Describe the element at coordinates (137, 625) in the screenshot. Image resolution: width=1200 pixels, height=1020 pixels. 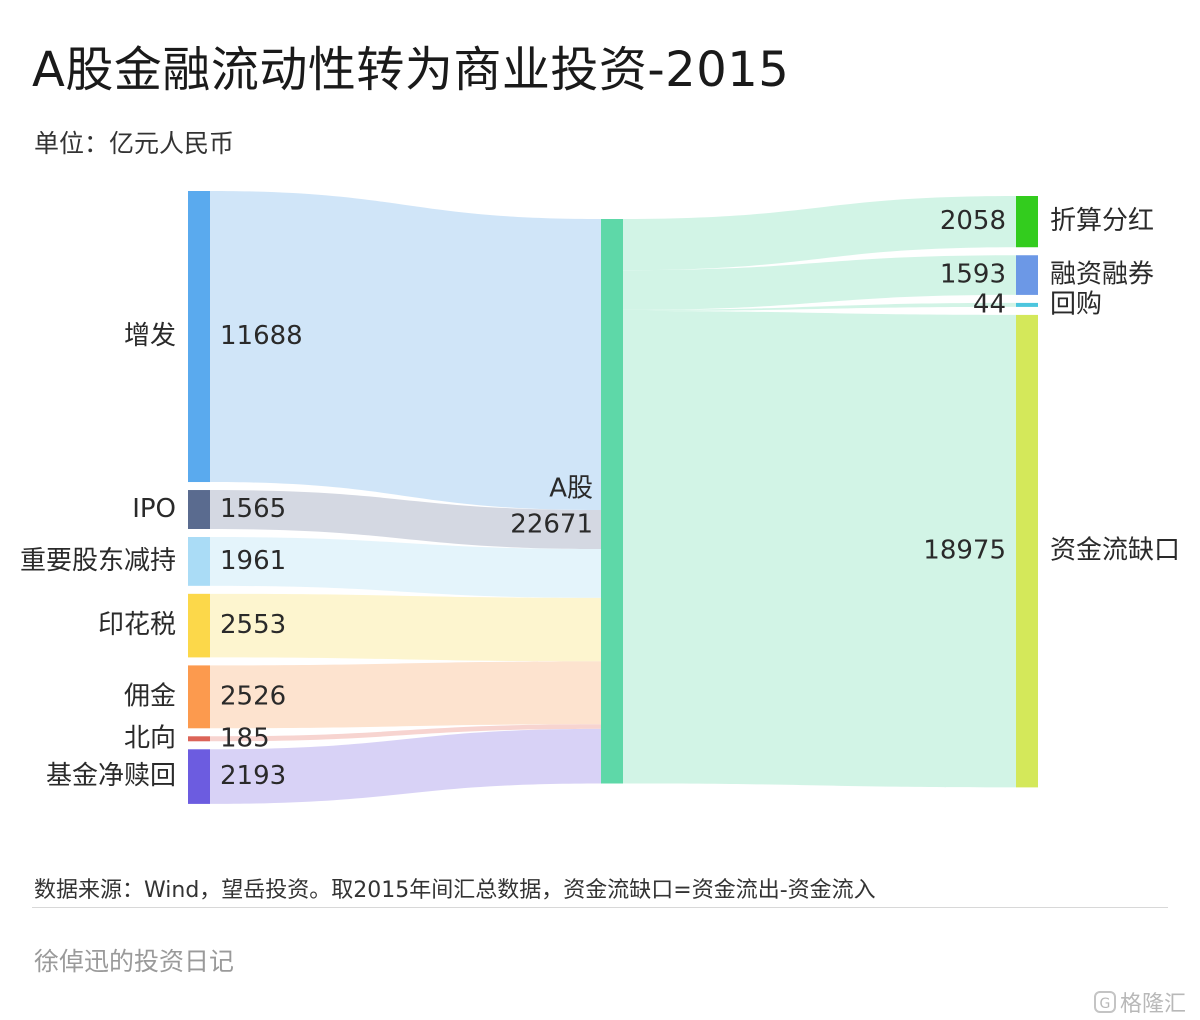
I see `source-label-3: 印花税` at that location.